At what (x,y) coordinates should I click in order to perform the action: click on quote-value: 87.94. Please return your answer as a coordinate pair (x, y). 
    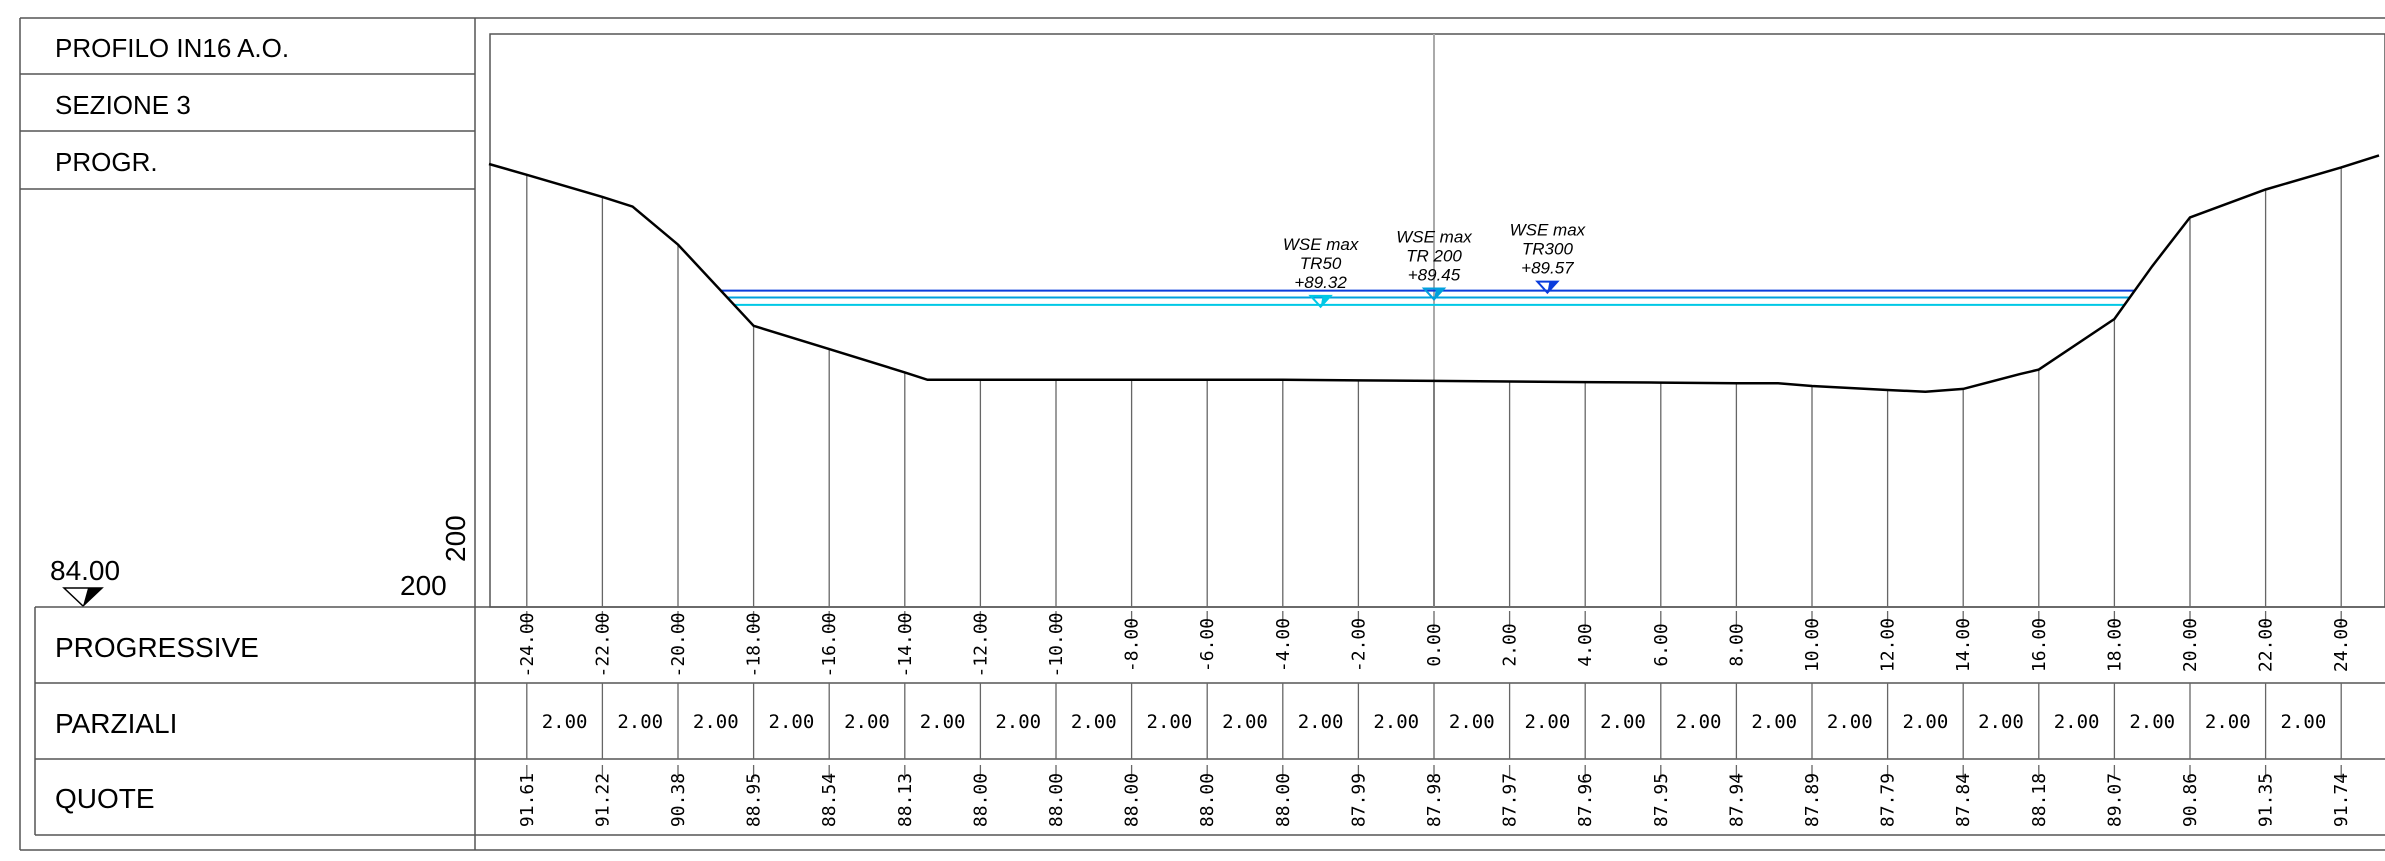
    Looking at the image, I should click on (1736, 800).